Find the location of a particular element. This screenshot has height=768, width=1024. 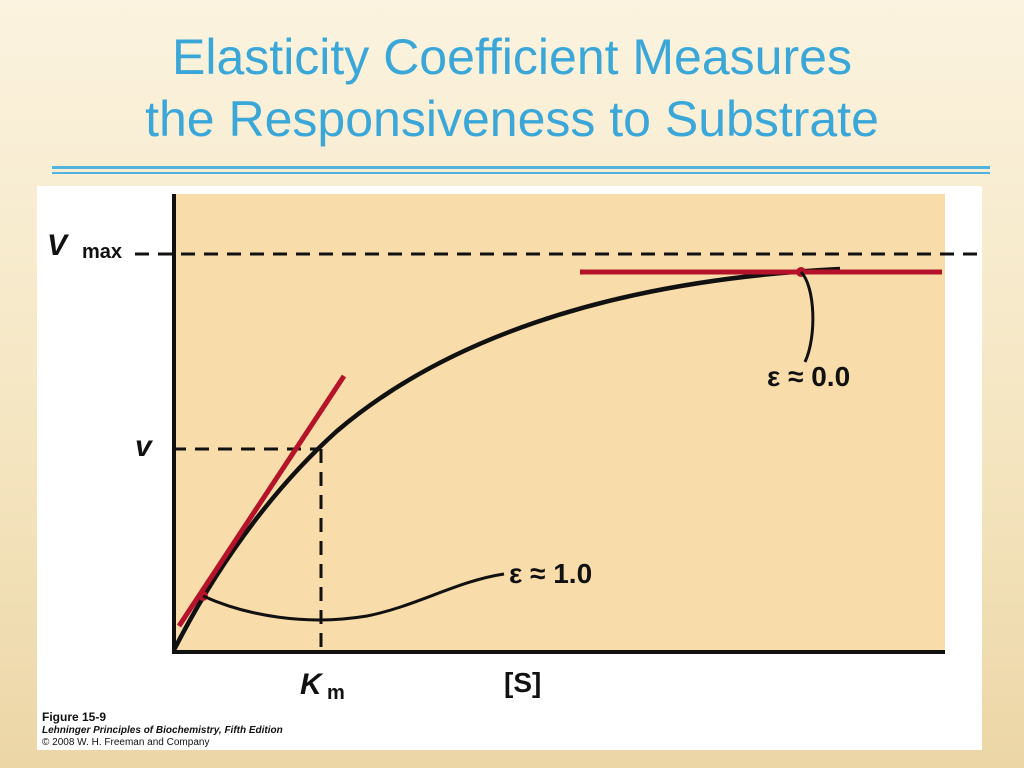

title-line-2: the Responsiveness to Substrate is located at coordinates (512, 119).